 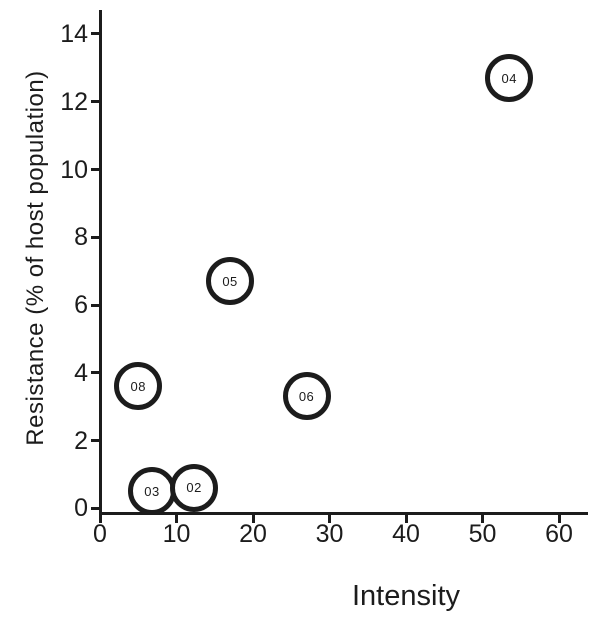 What do you see at coordinates (176, 534) in the screenshot?
I see `x-tick-label: 10` at bounding box center [176, 534].